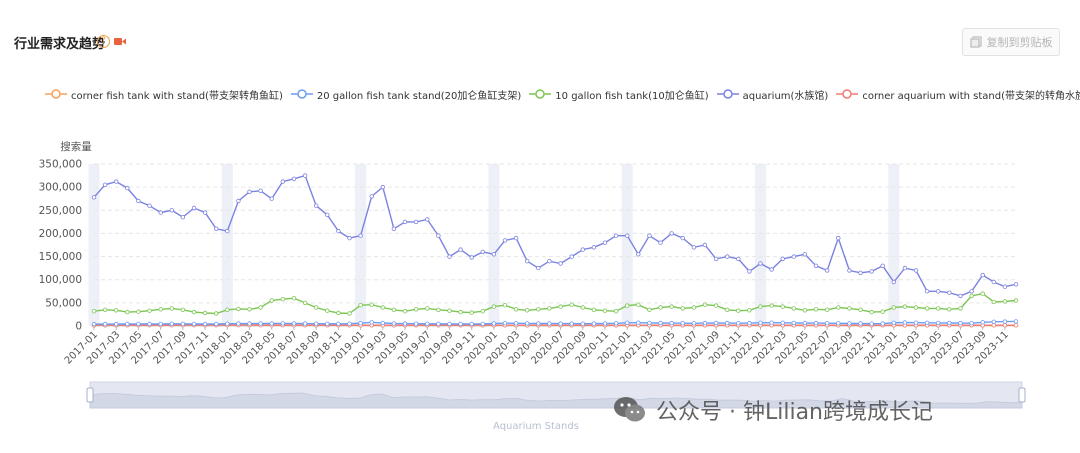 This screenshot has width=1080, height=453. What do you see at coordinates (120, 41) in the screenshot?
I see `video-camera-icon` at bounding box center [120, 41].